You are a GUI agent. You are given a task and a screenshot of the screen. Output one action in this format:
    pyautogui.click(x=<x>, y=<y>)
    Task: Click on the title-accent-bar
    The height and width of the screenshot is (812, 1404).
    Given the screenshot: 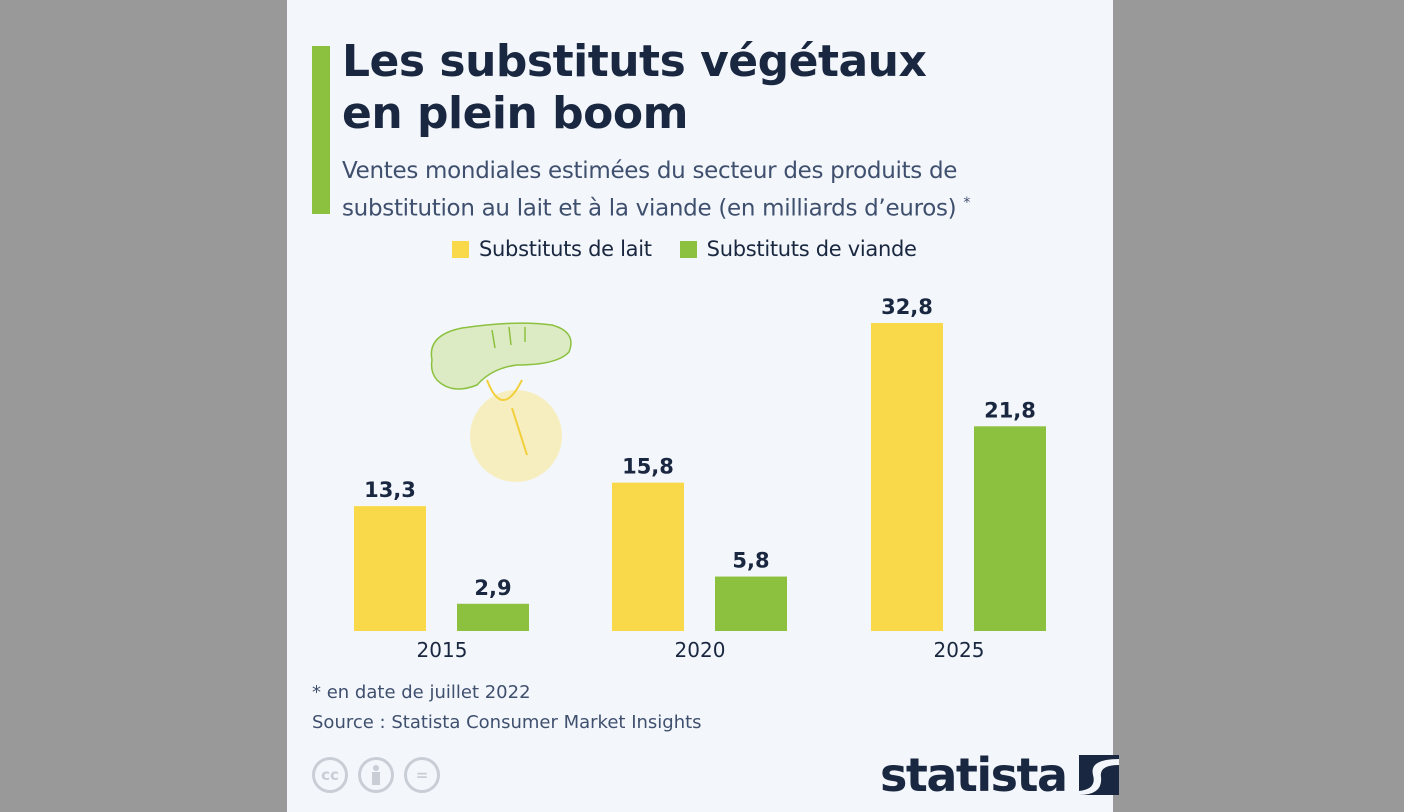 What is the action you would take?
    pyautogui.click(x=321, y=130)
    